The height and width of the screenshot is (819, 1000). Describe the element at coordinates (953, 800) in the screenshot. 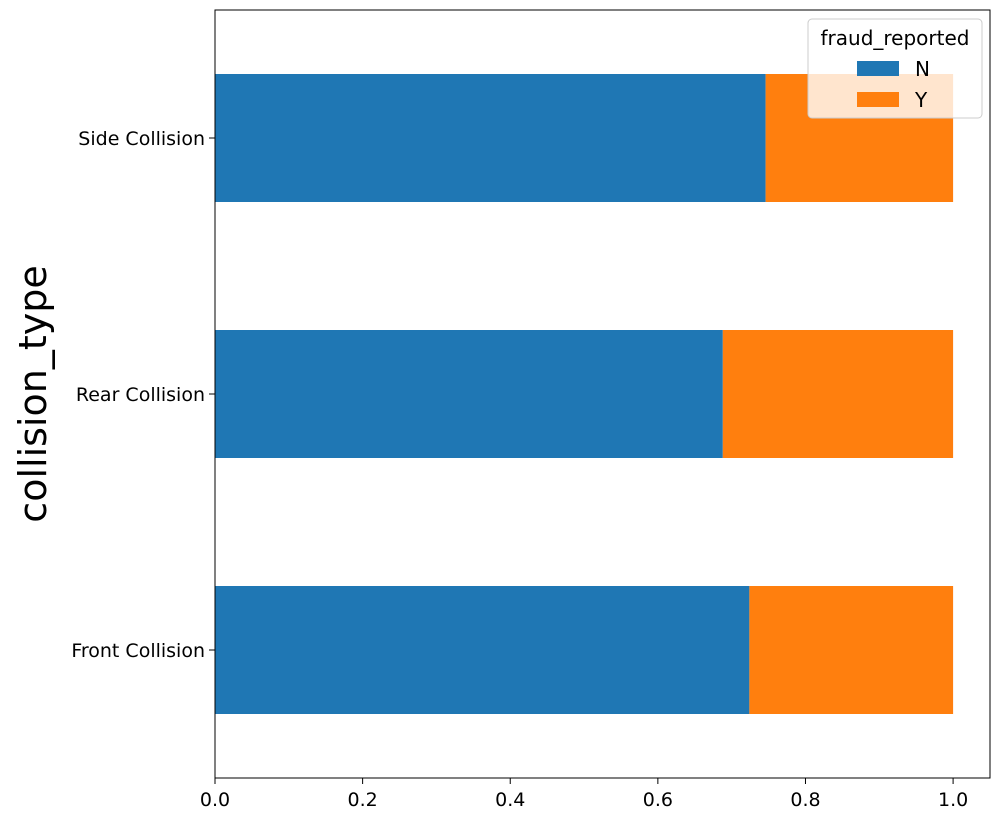

I see `x-tick-label: 1.0` at that location.